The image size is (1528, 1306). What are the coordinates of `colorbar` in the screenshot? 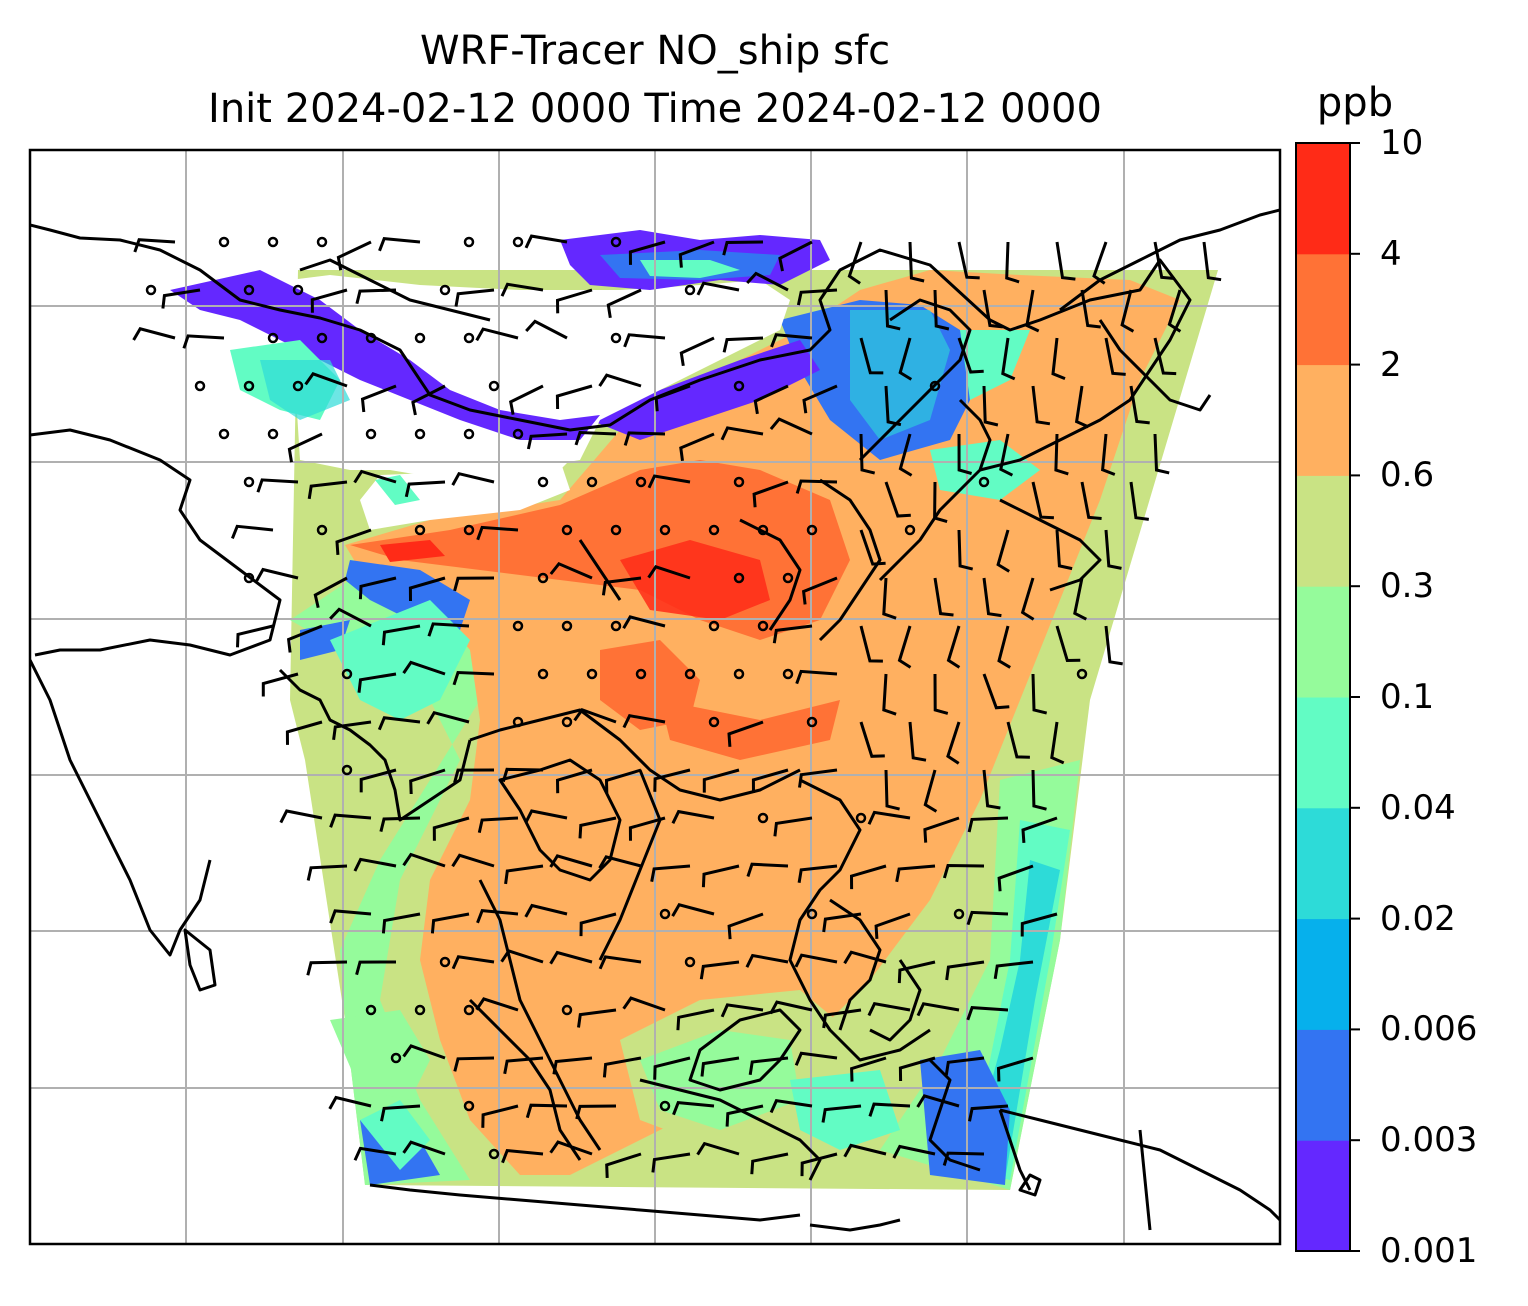 It's located at (1327, 697).